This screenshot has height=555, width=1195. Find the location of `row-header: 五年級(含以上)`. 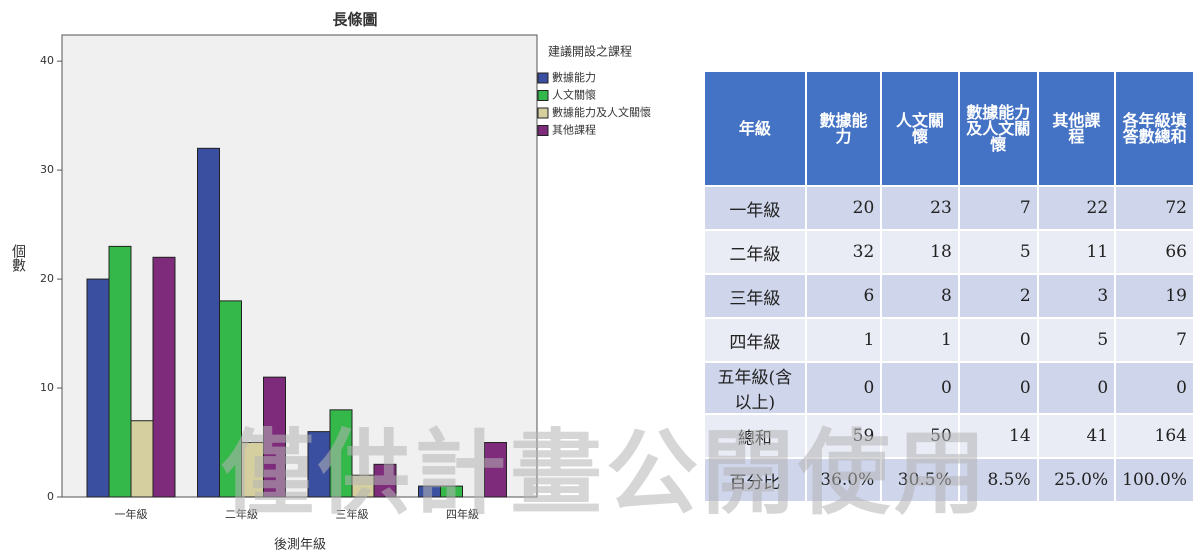

row-header: 五年級(含以上) is located at coordinates (755, 388).